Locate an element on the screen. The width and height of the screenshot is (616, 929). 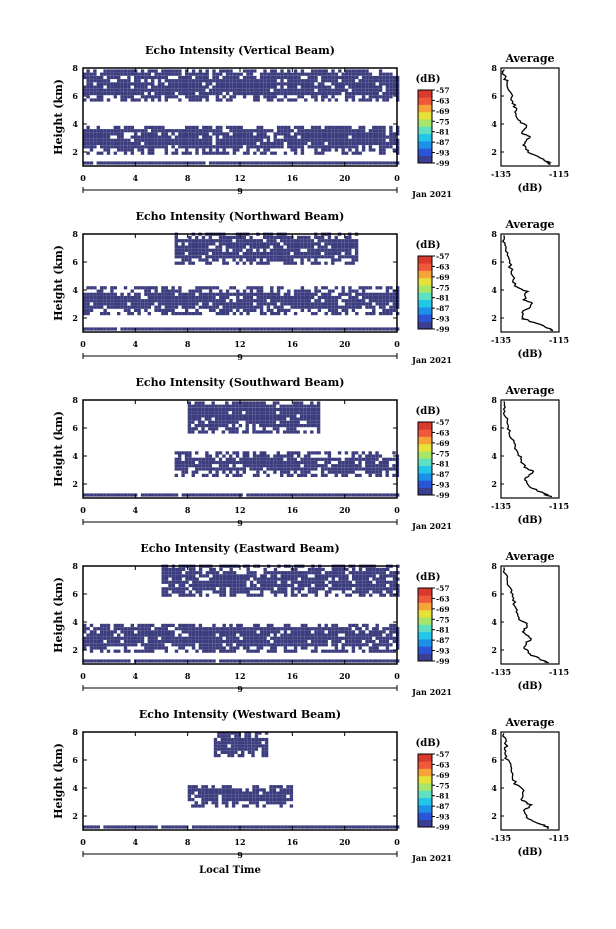
colorbar-segment is located at coordinates (425, 613).